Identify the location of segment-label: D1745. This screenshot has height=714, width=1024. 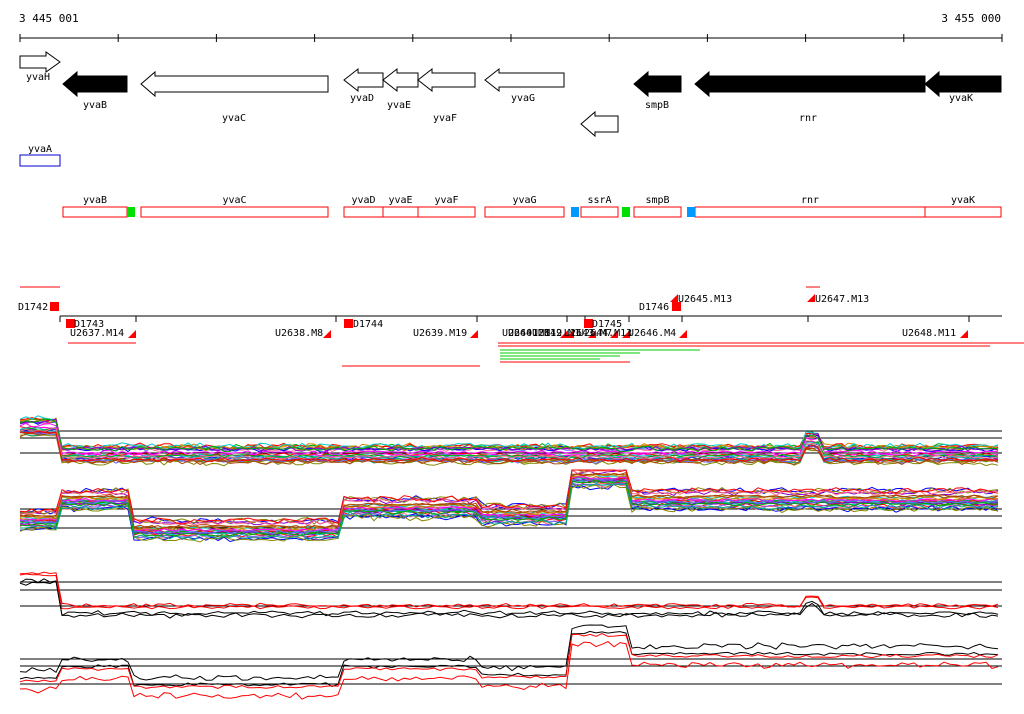
(607, 324).